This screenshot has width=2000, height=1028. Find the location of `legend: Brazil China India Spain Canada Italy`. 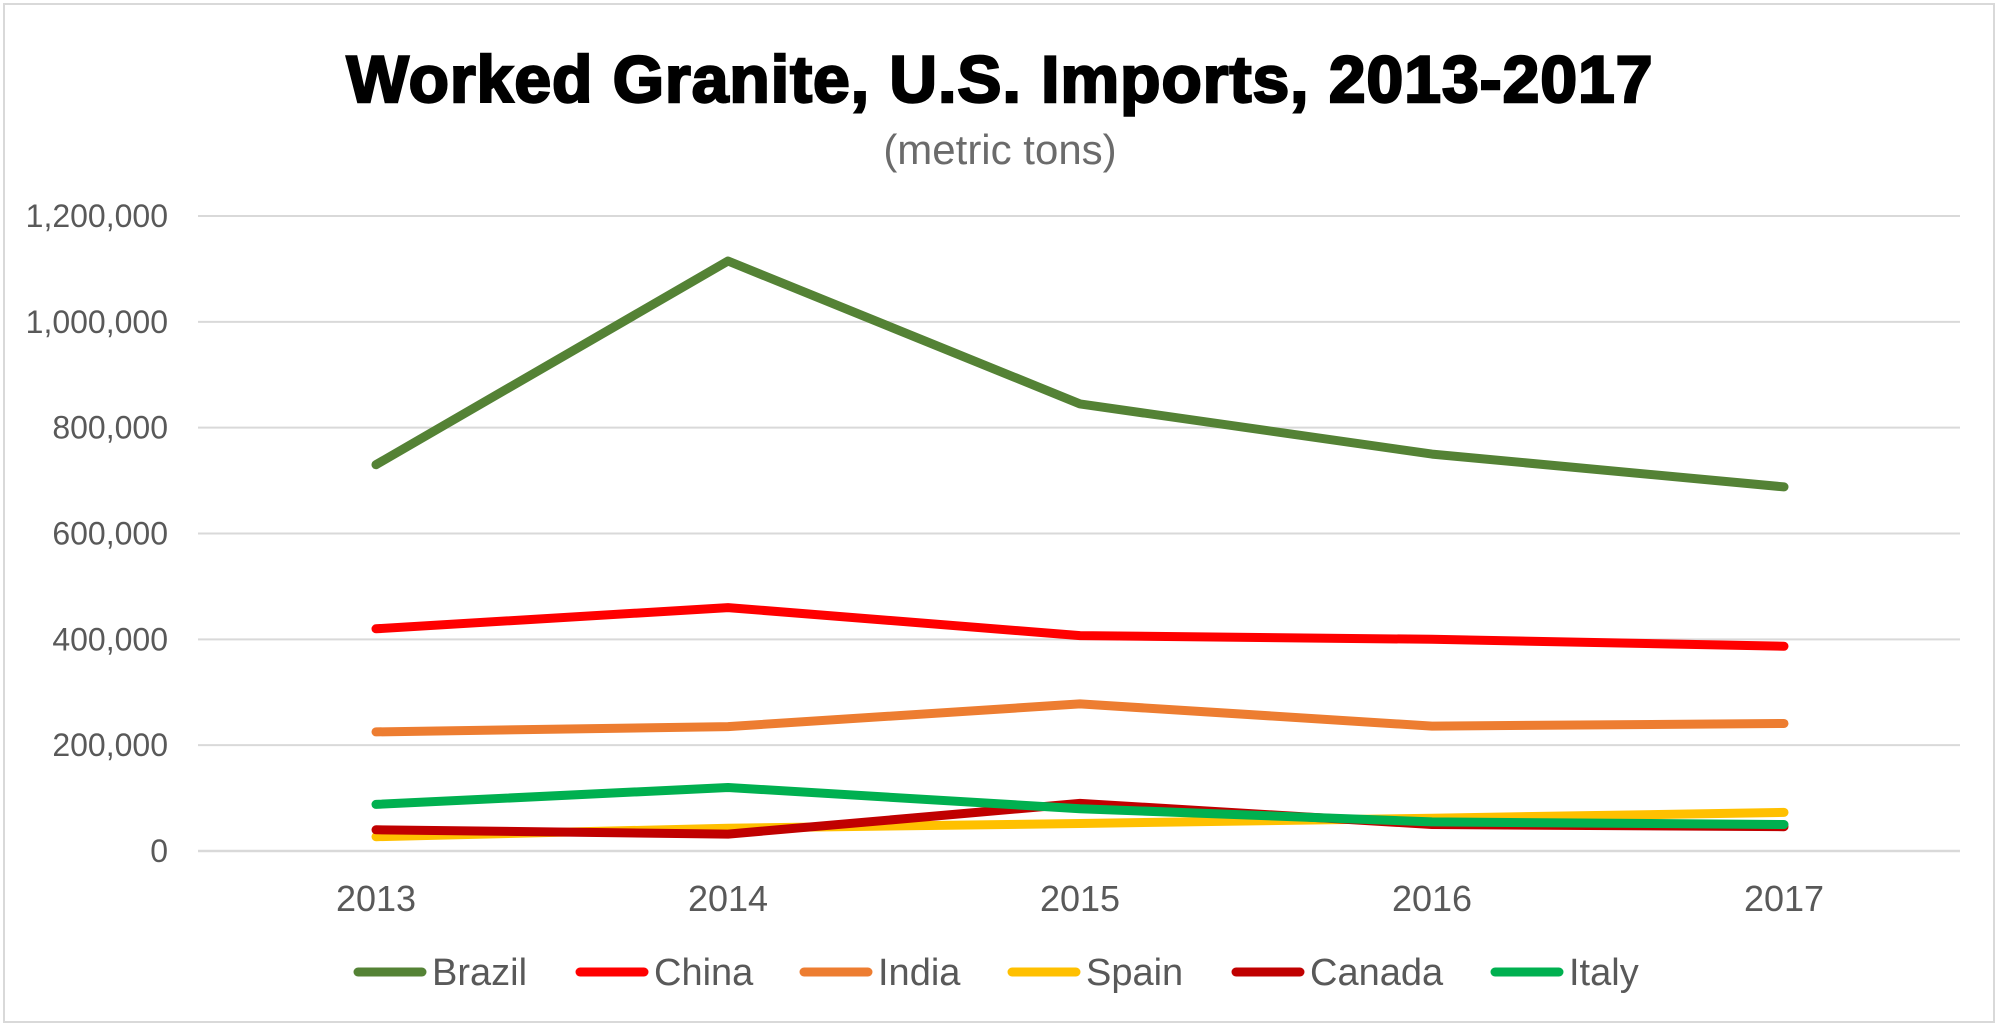

legend: Brazil China India Spain Canada Italy is located at coordinates (996, 973).